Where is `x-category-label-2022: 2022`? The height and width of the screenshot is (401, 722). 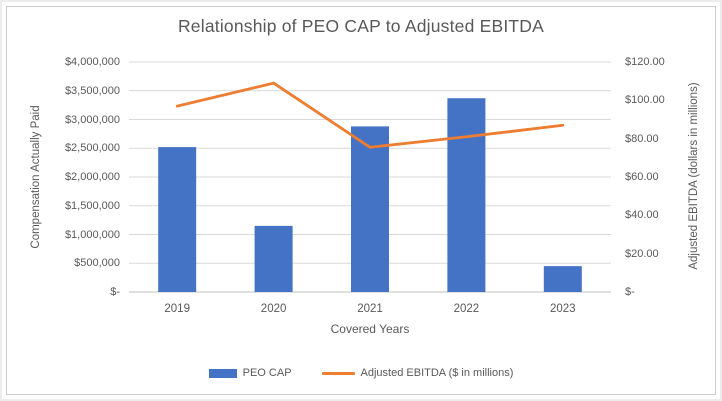 x-category-label-2022: 2022 is located at coordinates (466, 309).